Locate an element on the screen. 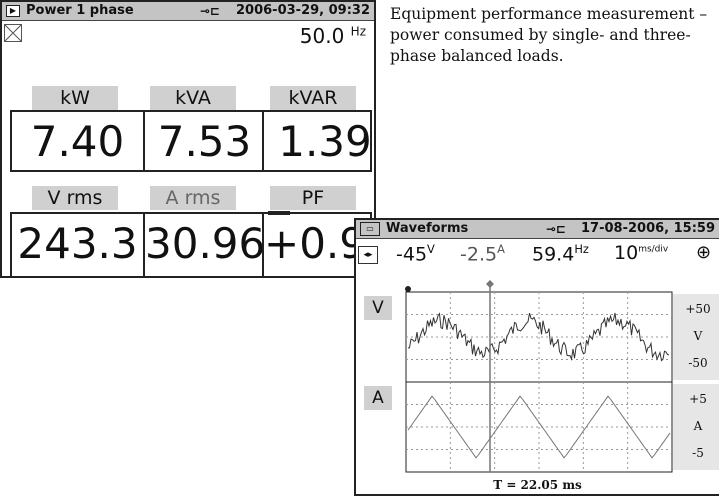  cursor-toggle: ◂▸ is located at coordinates (368, 255).